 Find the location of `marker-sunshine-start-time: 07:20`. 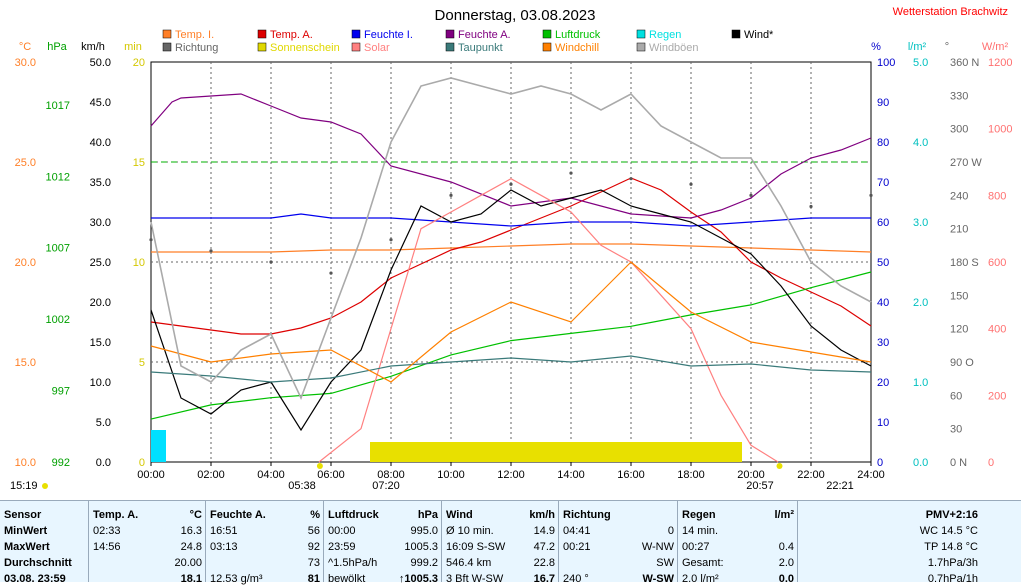

marker-sunshine-start-time: 07:20 is located at coordinates (386, 486).